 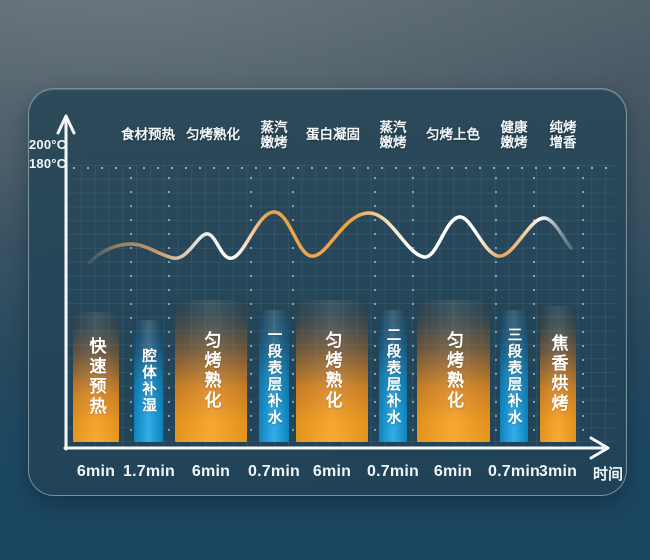 I want to click on phase-label-protein-set: 蛋白凝固, so click(x=333, y=135).